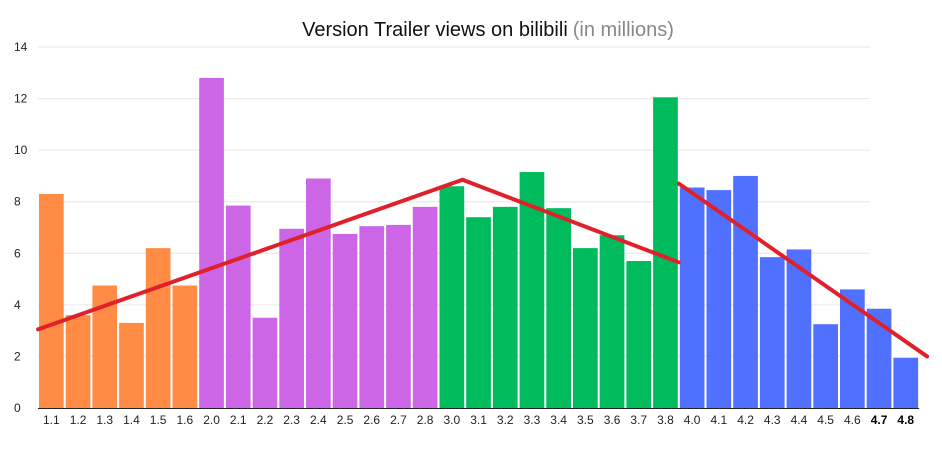 The image size is (942, 474). Describe the element at coordinates (291, 318) in the screenshot. I see `bar-2.3` at that location.